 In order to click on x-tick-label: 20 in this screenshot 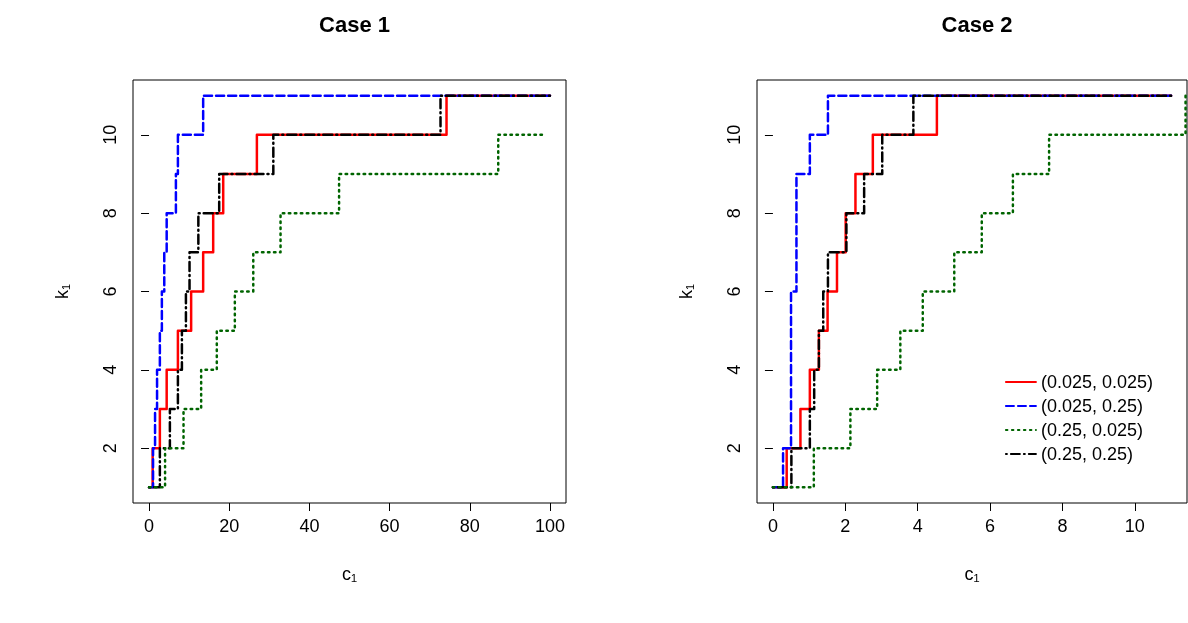, I will do `click(229, 526)`.